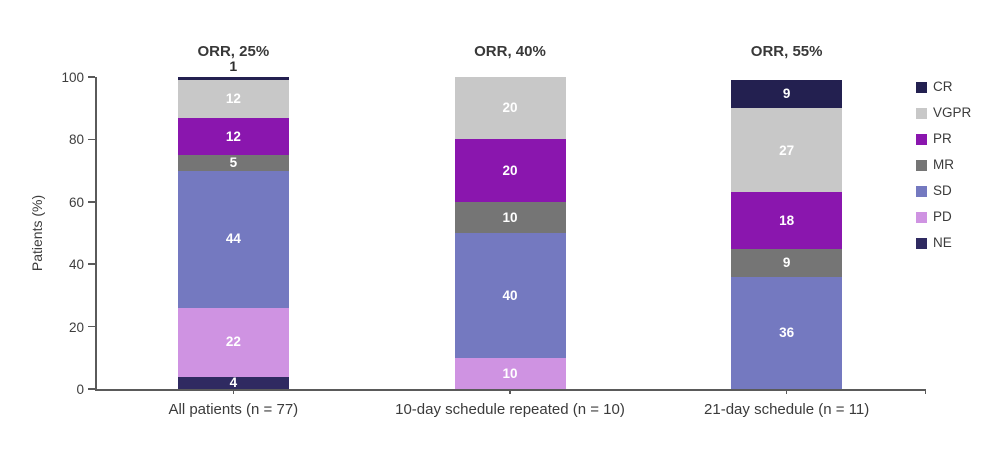  I want to click on segment-value-label: 36, so click(787, 333).